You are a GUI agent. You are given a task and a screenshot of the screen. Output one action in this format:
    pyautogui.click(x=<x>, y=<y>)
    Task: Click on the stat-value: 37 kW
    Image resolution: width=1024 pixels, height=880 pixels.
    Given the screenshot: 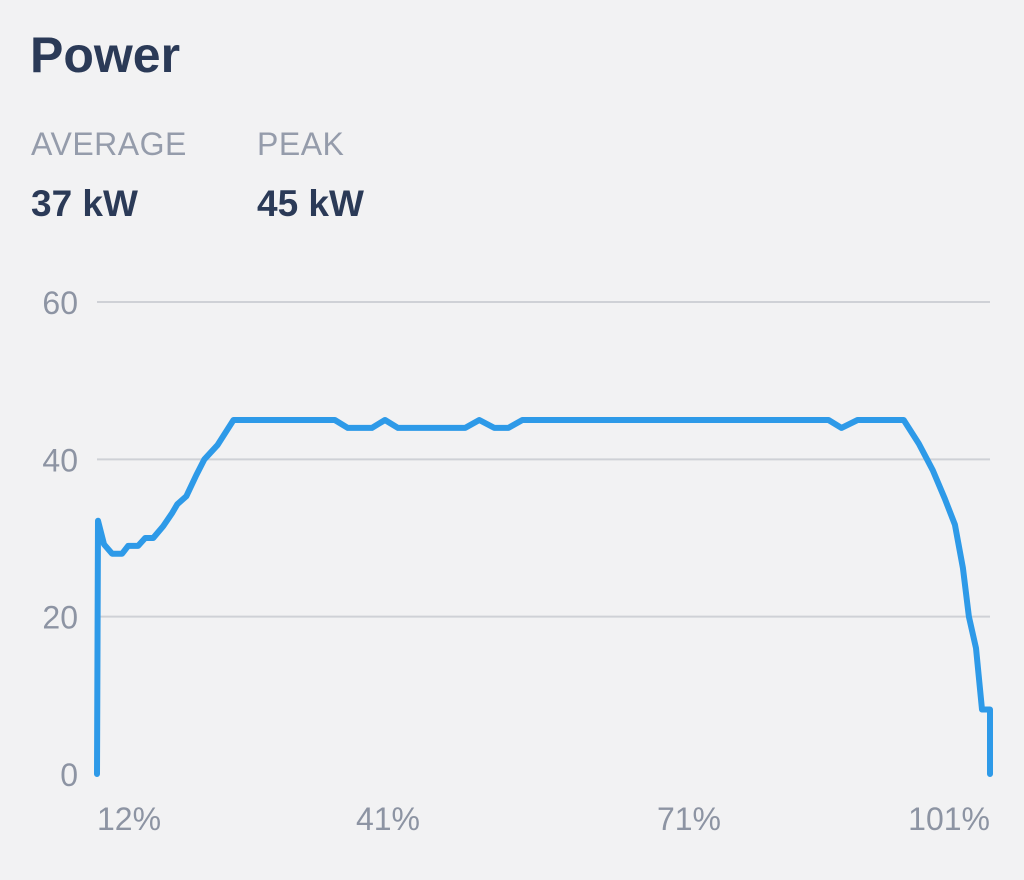 What is the action you would take?
    pyautogui.click(x=84, y=203)
    